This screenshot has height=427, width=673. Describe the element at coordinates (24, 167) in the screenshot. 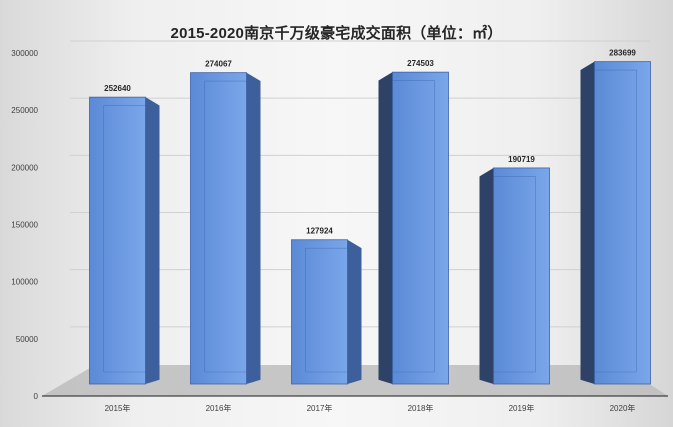

I see `y-tick-label: 200000` at that location.